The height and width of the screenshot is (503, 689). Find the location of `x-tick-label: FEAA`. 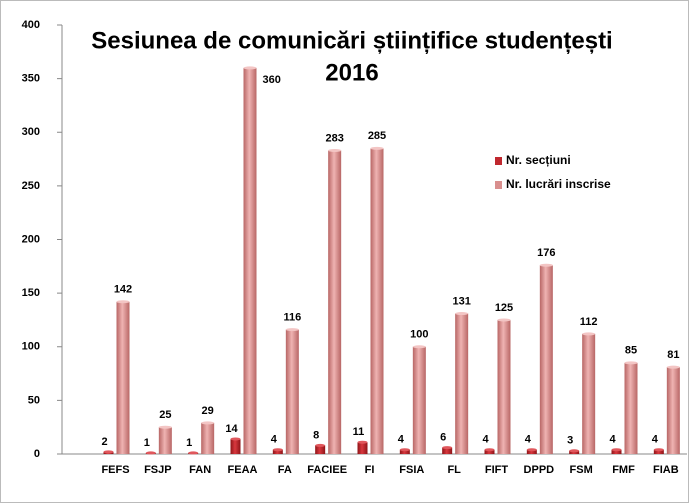

x-tick-label: FEAA is located at coordinates (243, 470).